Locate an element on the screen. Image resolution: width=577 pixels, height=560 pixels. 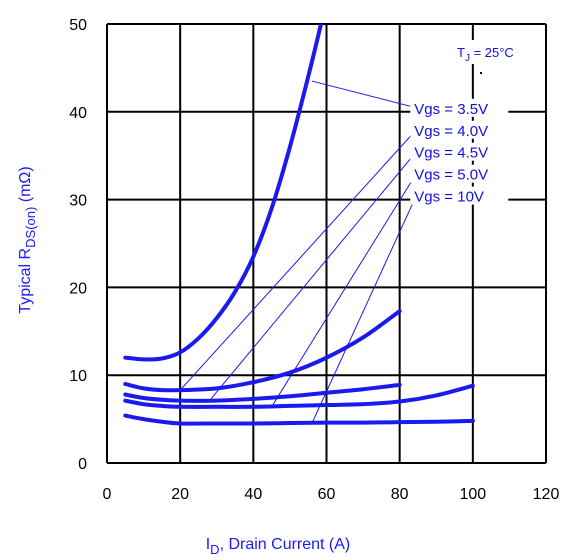
leader-line-vgs-5-0v is located at coordinates (344, 290).